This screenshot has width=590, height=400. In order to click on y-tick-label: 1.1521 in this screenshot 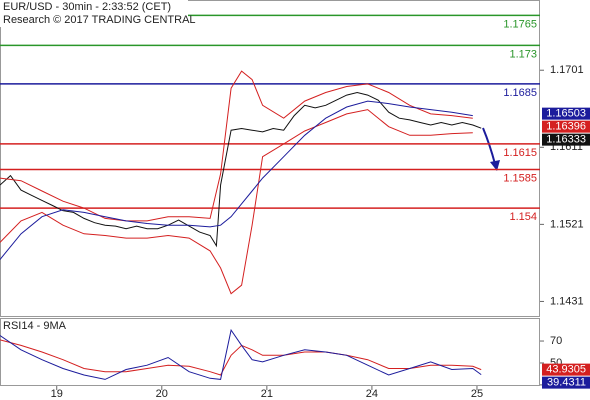, I will do `click(567, 224)`.